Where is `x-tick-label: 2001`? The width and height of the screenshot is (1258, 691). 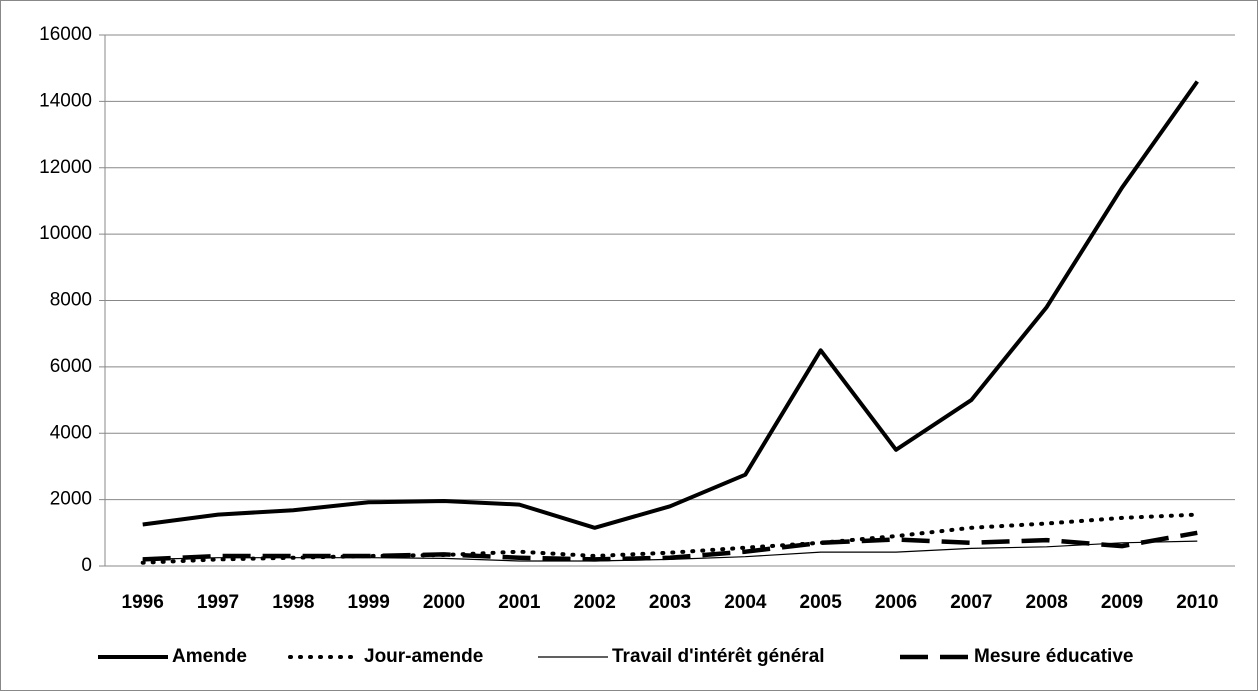
x-tick-label: 2001 is located at coordinates (519, 602).